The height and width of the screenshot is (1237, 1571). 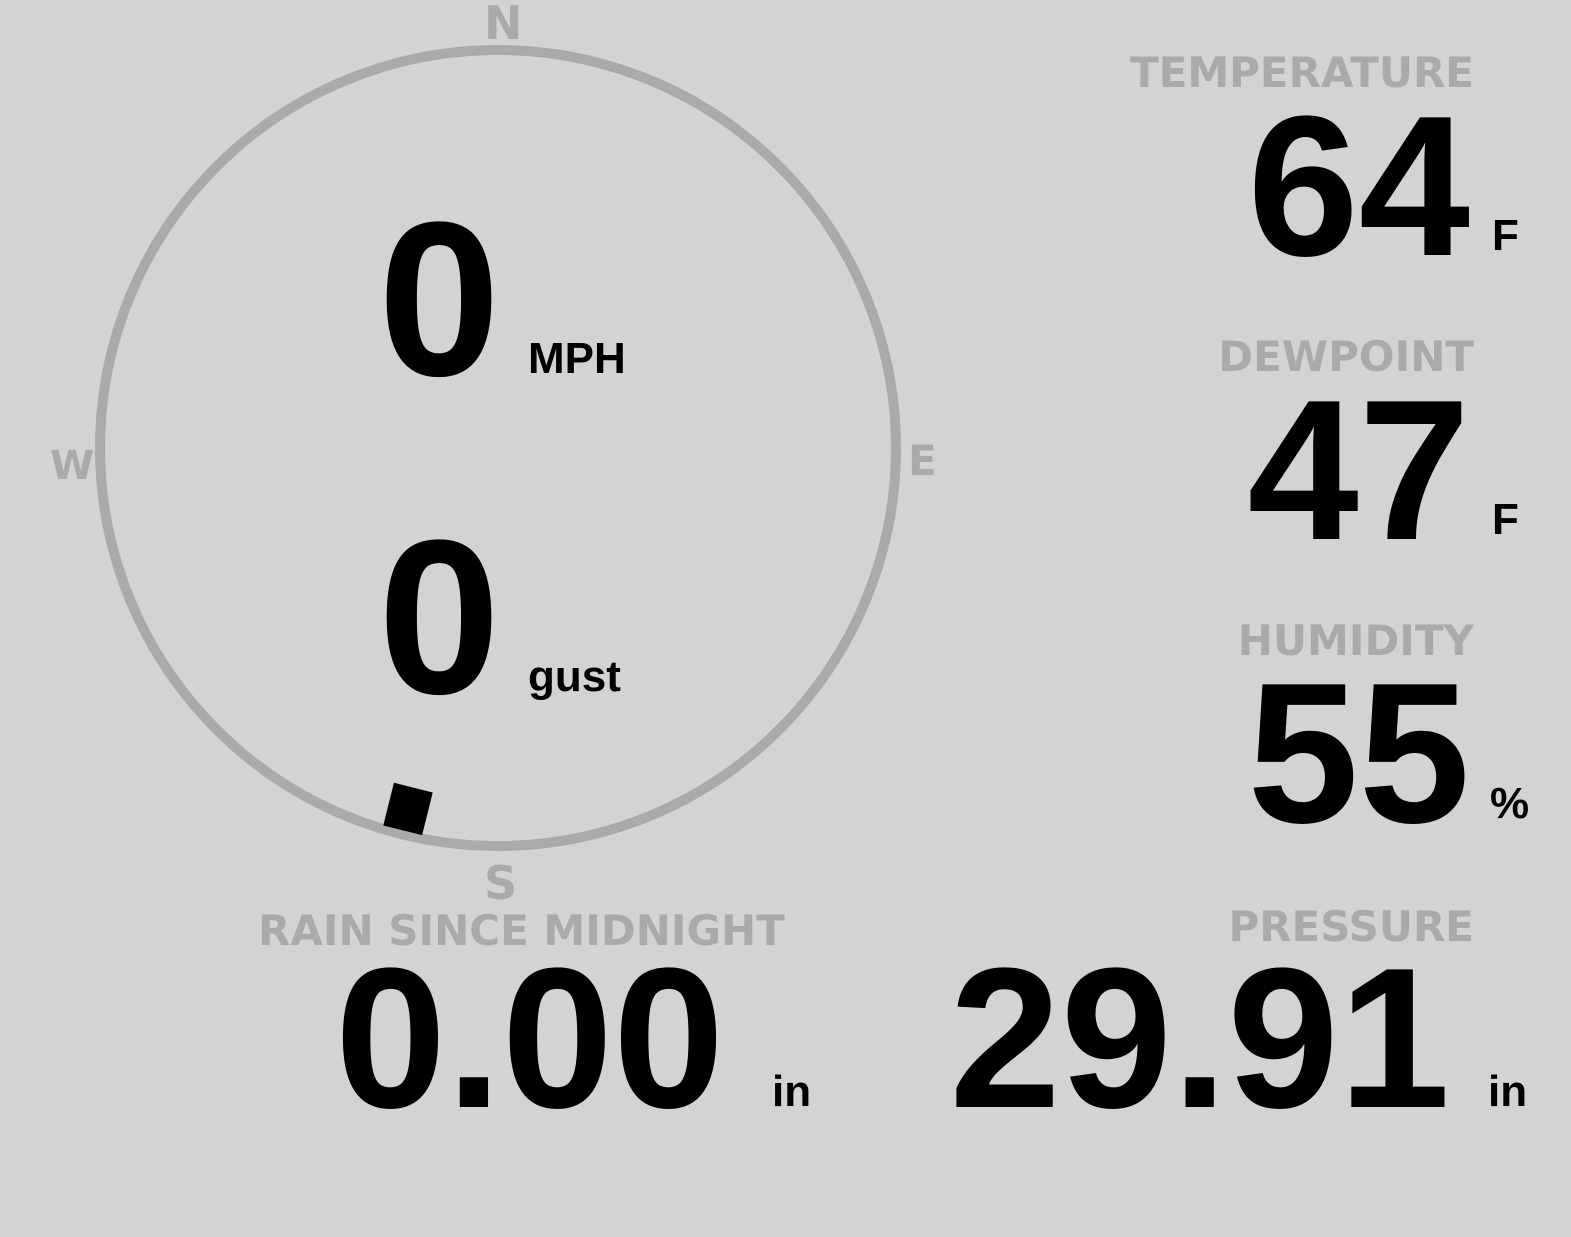 What do you see at coordinates (521, 930) in the screenshot?
I see `rain-label: RAIN SINCE MIDNIGHT` at bounding box center [521, 930].